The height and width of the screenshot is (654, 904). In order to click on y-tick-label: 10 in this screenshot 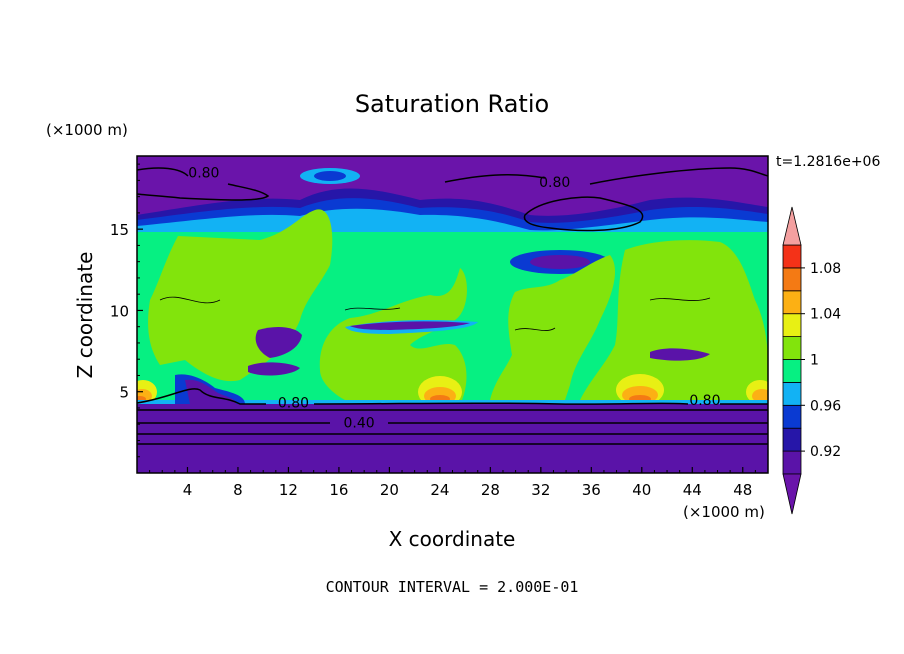, I will do `click(119, 311)`.